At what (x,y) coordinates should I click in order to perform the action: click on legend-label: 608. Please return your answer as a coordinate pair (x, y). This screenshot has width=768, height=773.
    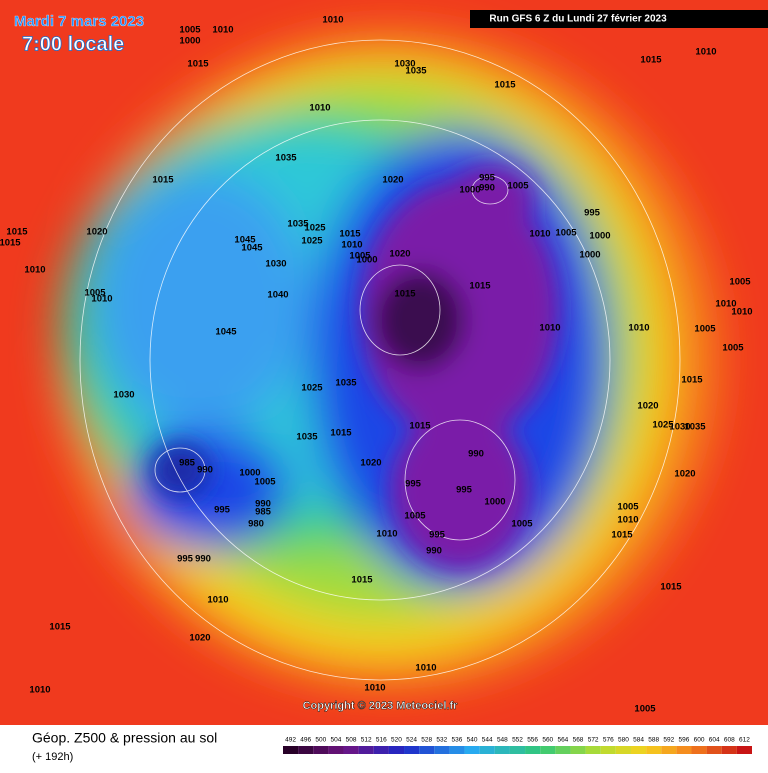
    Looking at the image, I should click on (729, 740).